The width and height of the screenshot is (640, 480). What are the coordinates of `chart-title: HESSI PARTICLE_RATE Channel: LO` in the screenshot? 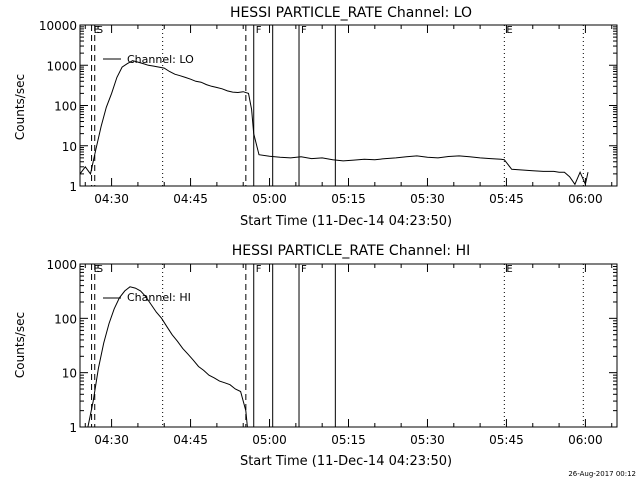 It's located at (351, 13).